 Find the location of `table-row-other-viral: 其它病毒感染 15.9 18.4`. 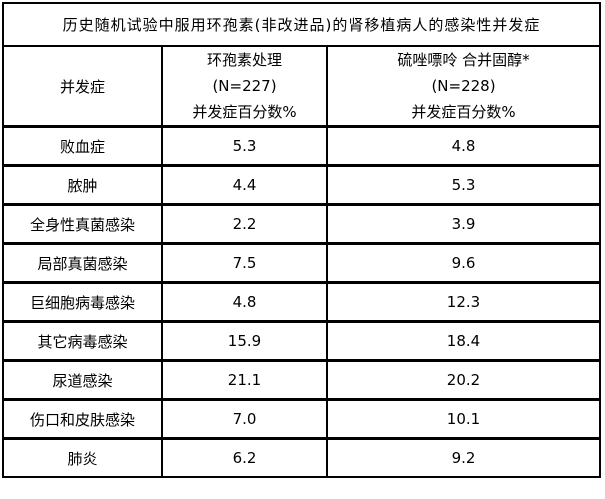

table-row-other-viral: 其它病毒感染 15.9 18.4 is located at coordinates (301, 341).